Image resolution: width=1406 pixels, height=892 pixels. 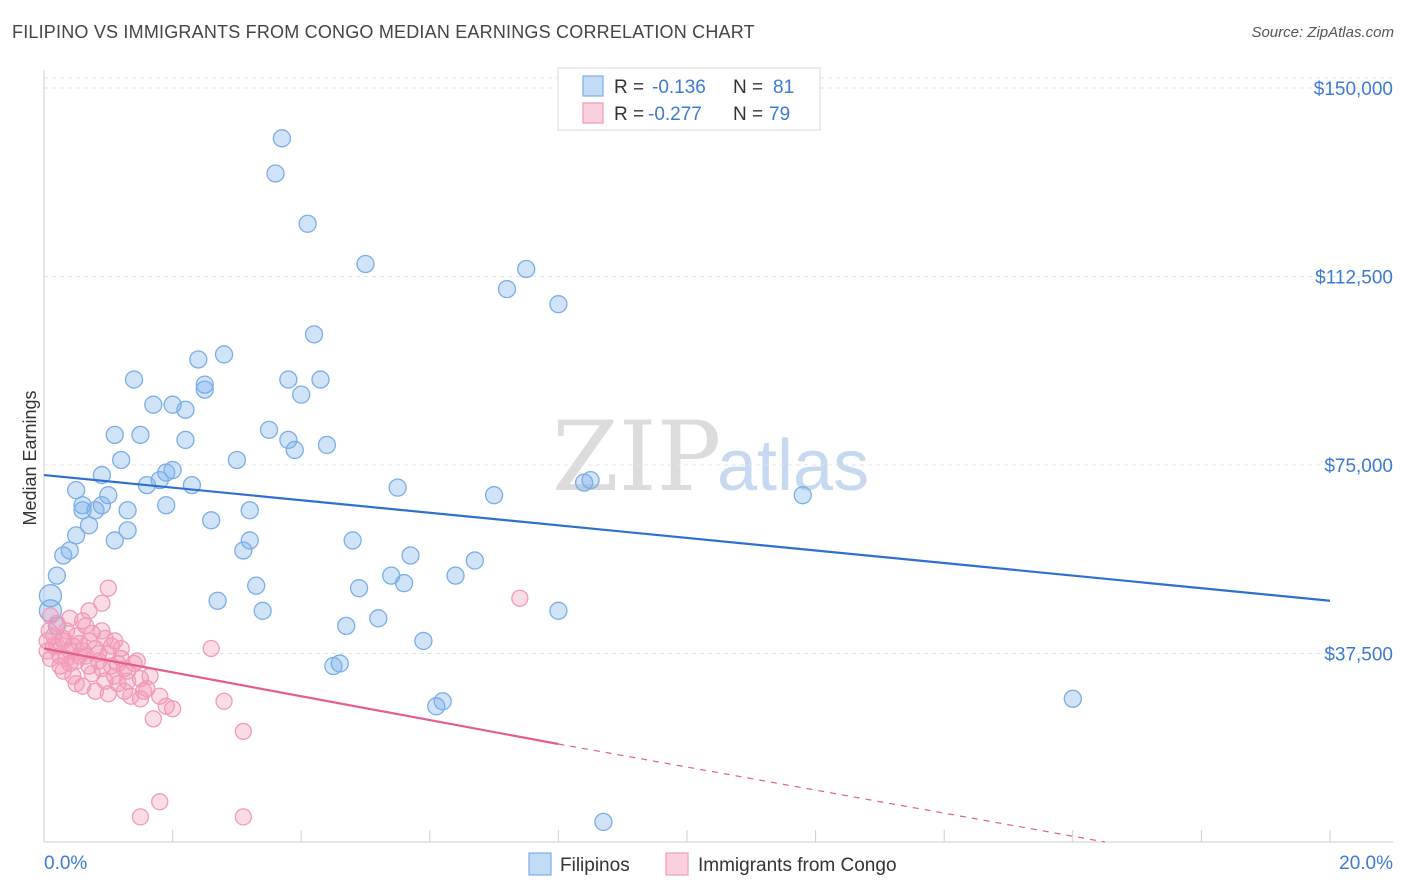 What do you see at coordinates (65, 863) in the screenshot?
I see `x-tick-label-min: 0.0%` at bounding box center [65, 863].